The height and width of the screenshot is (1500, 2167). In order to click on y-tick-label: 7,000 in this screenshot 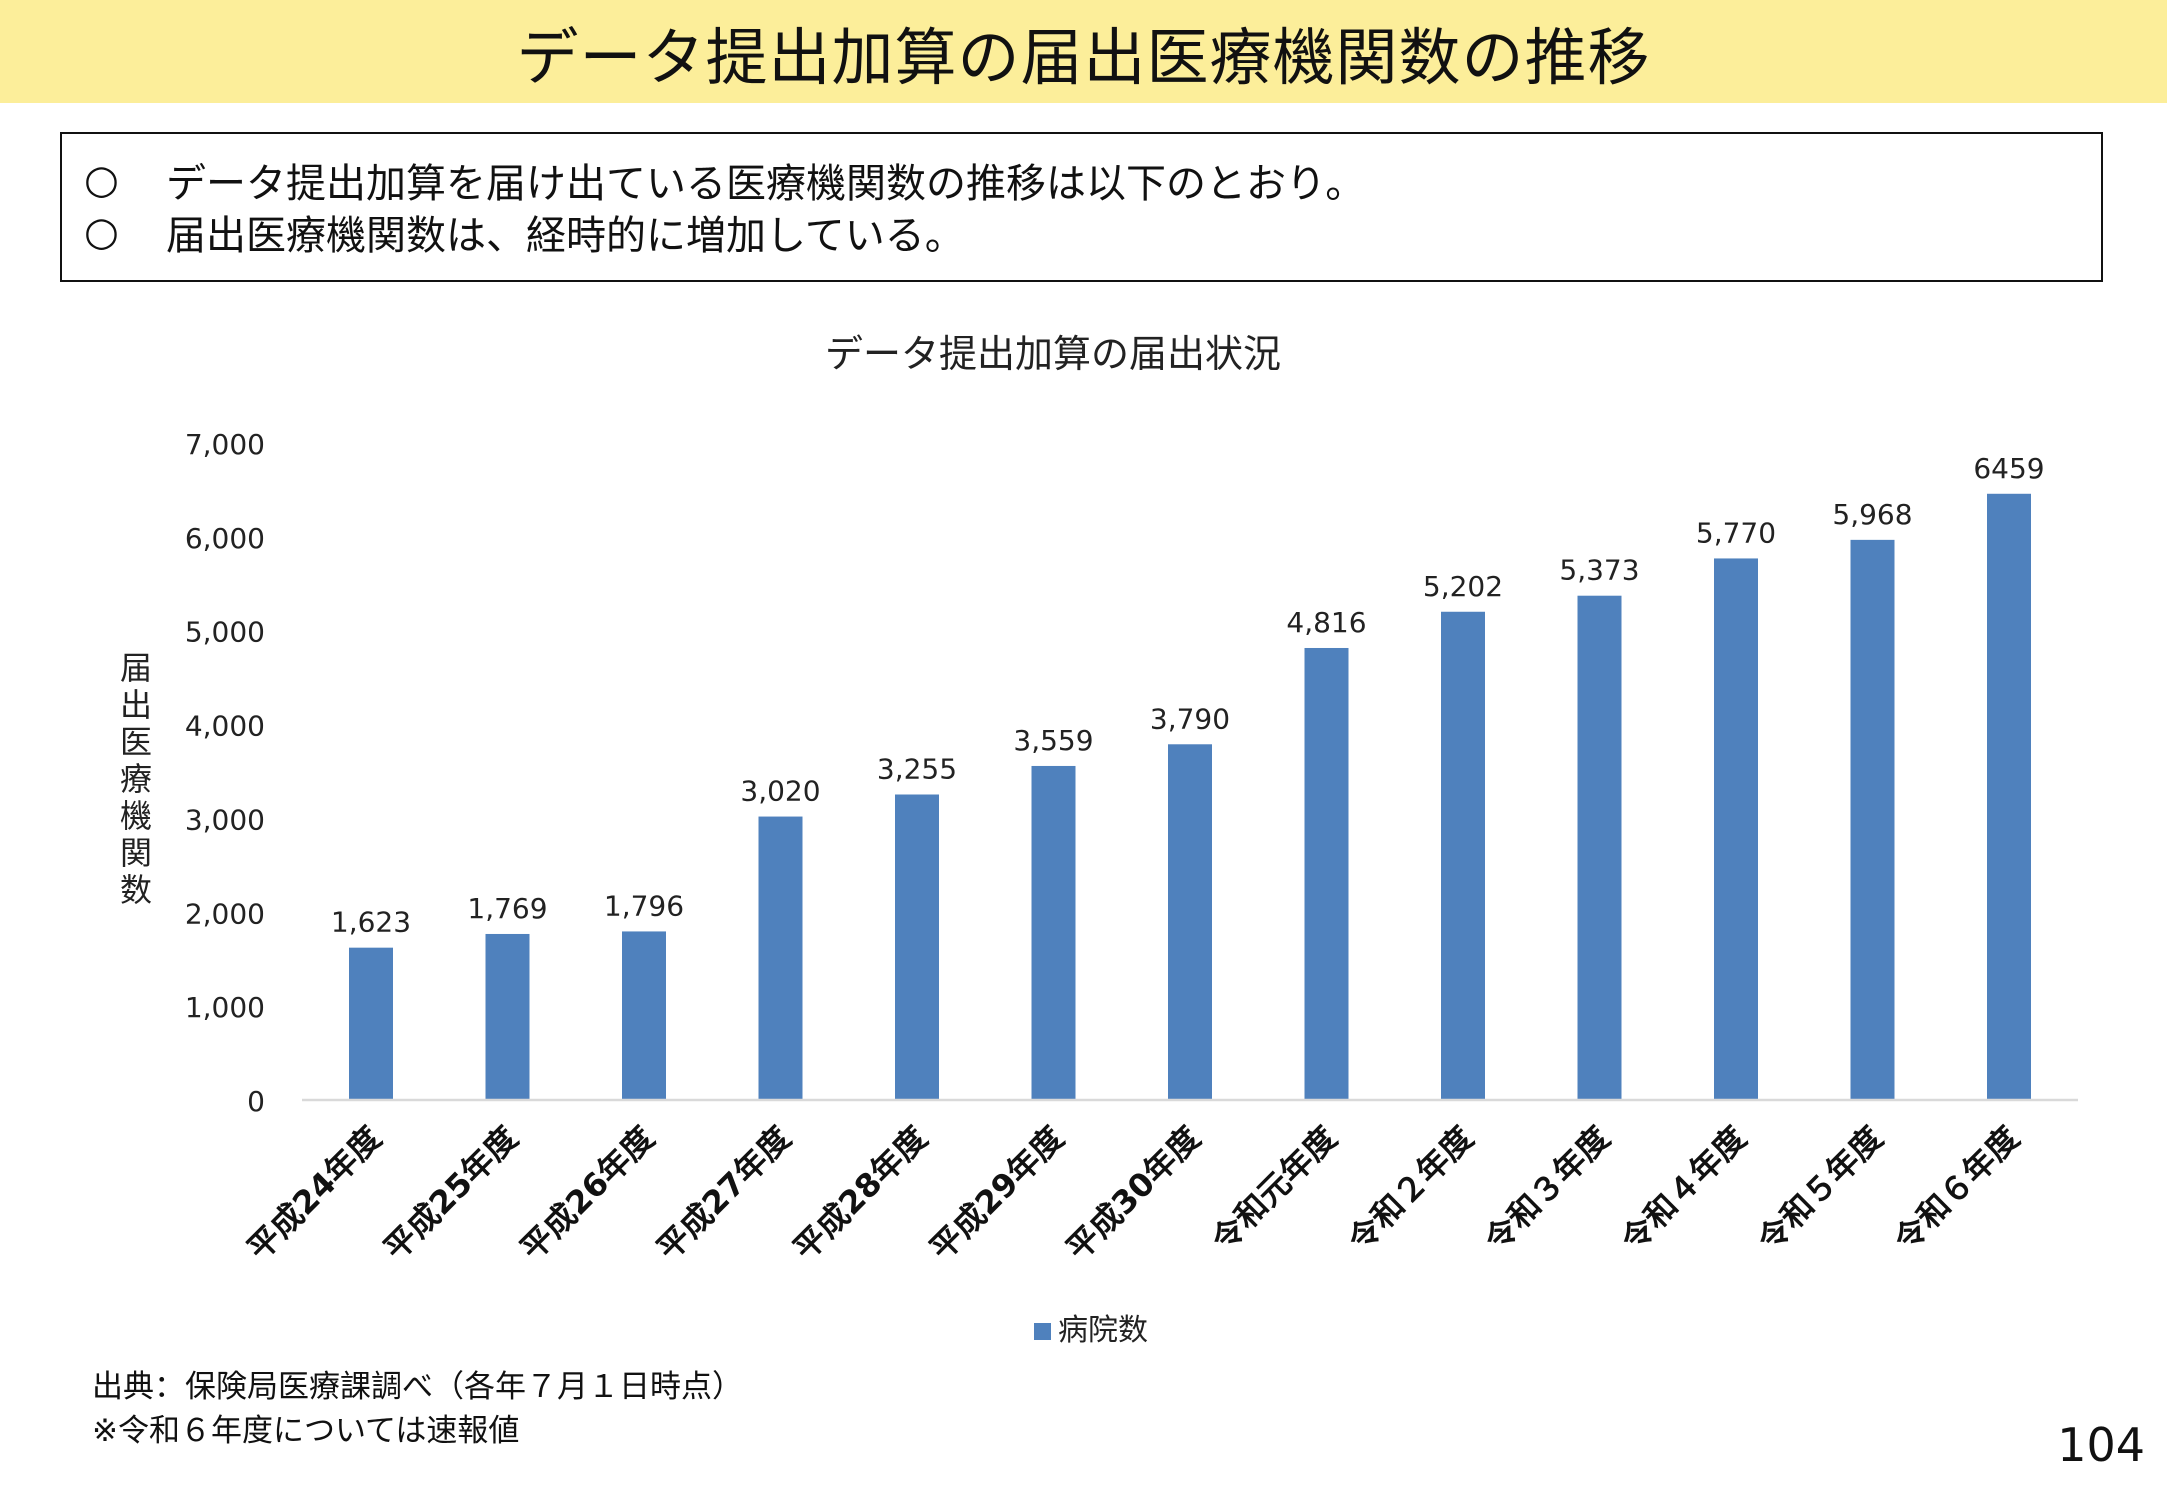, I will do `click(225, 444)`.